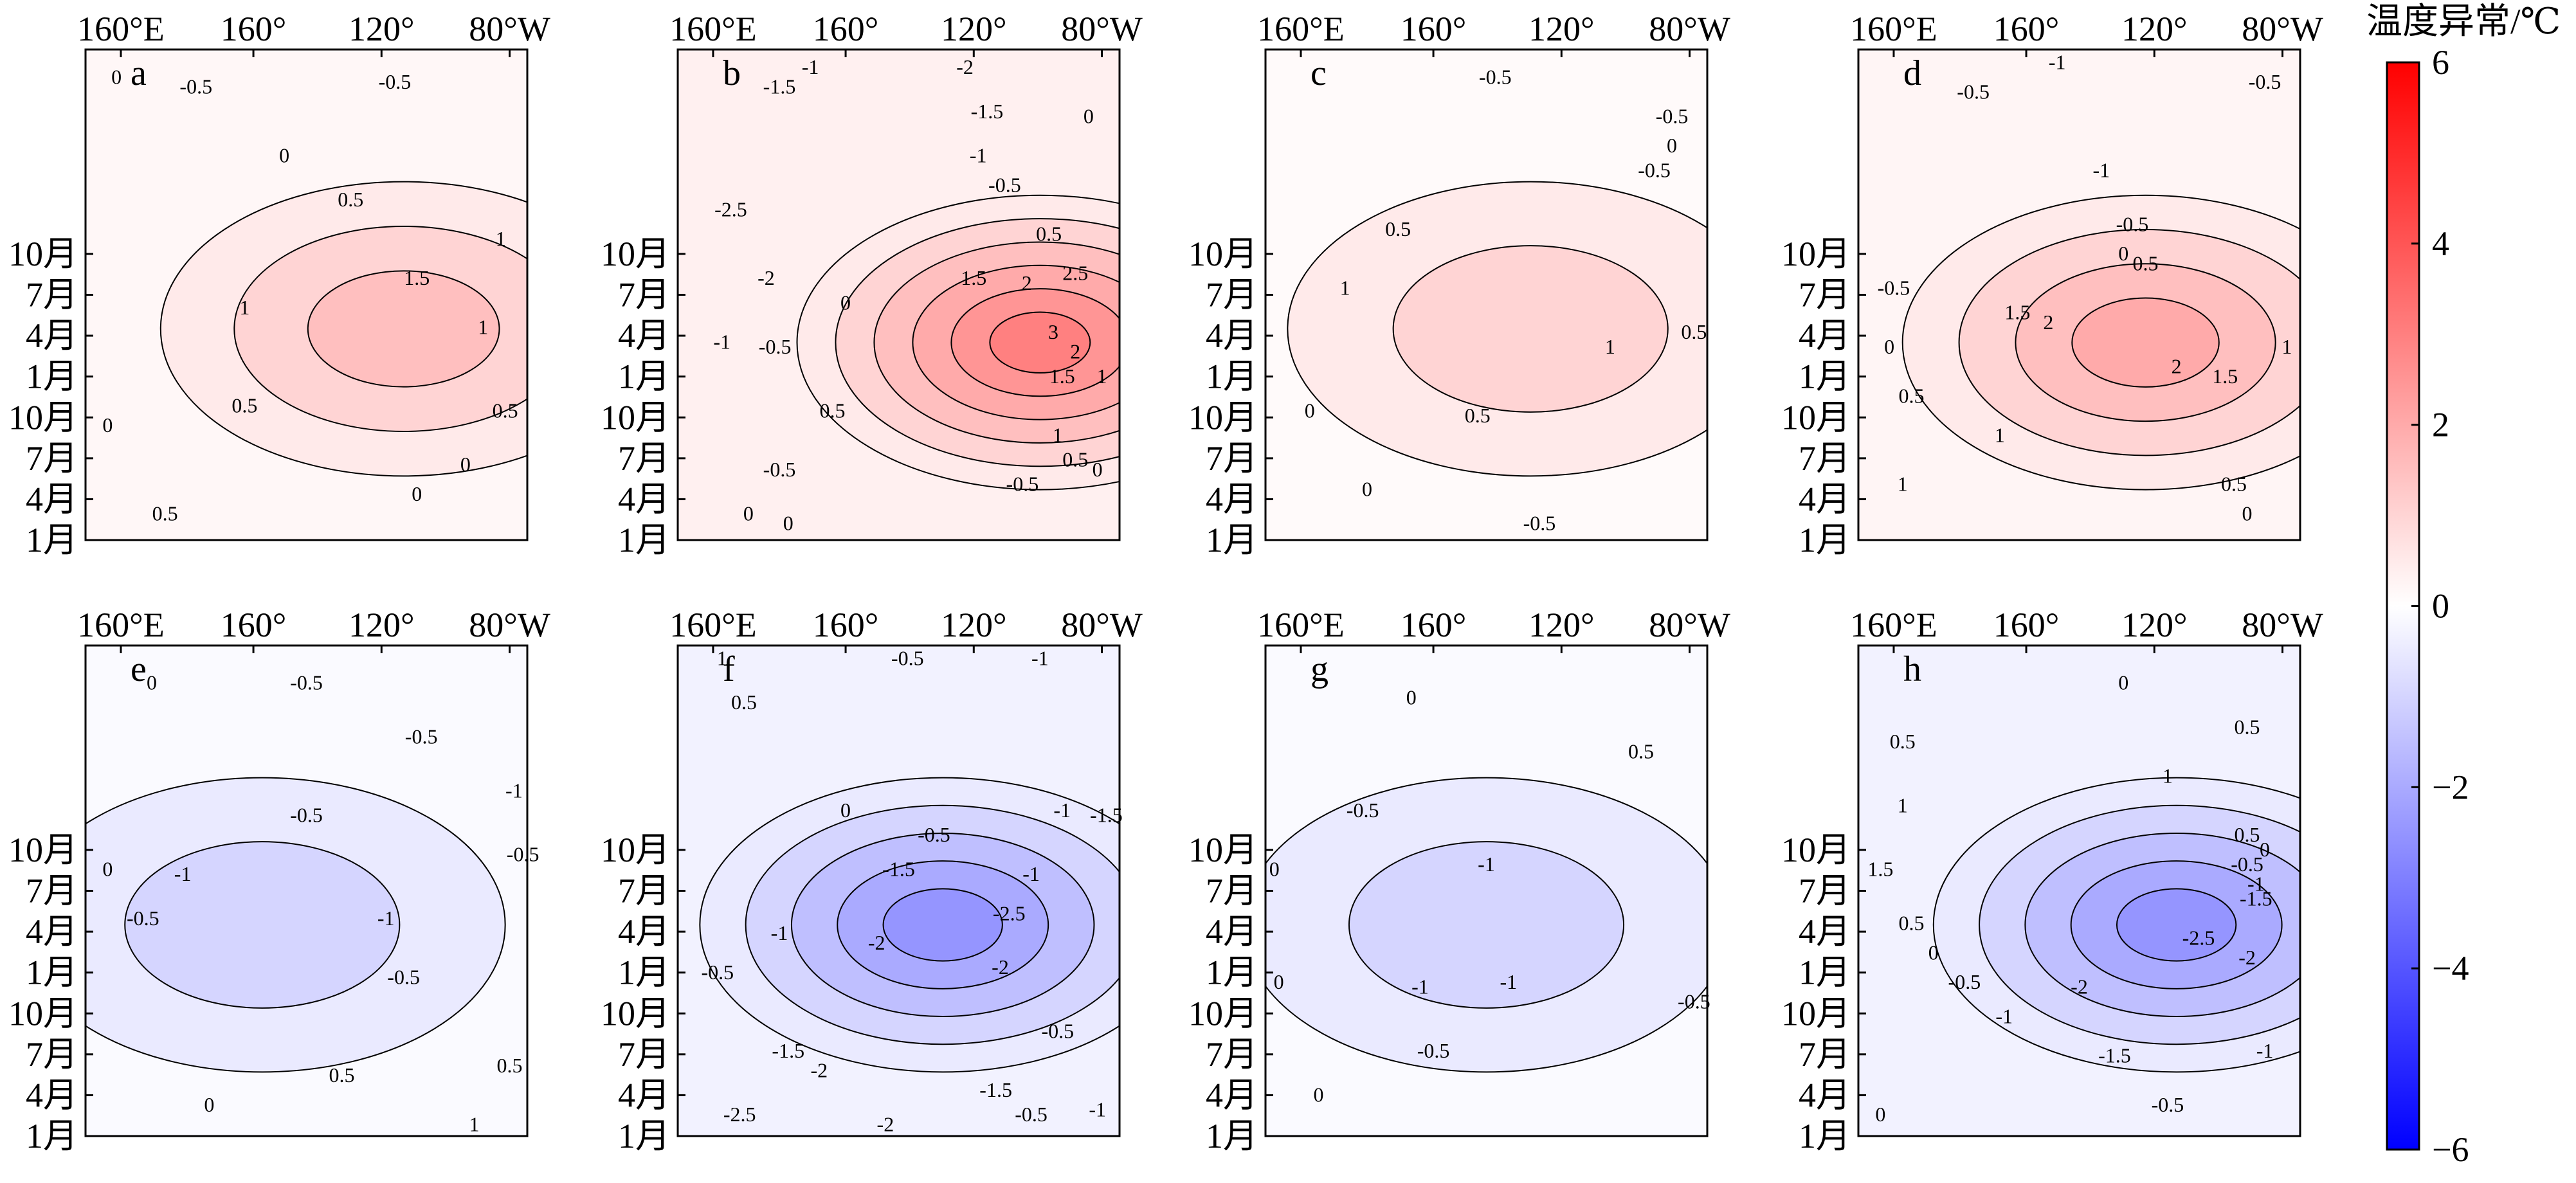  What do you see at coordinates (2440, 63) in the screenshot?
I see `colorbar-tick-label: 6` at bounding box center [2440, 63].